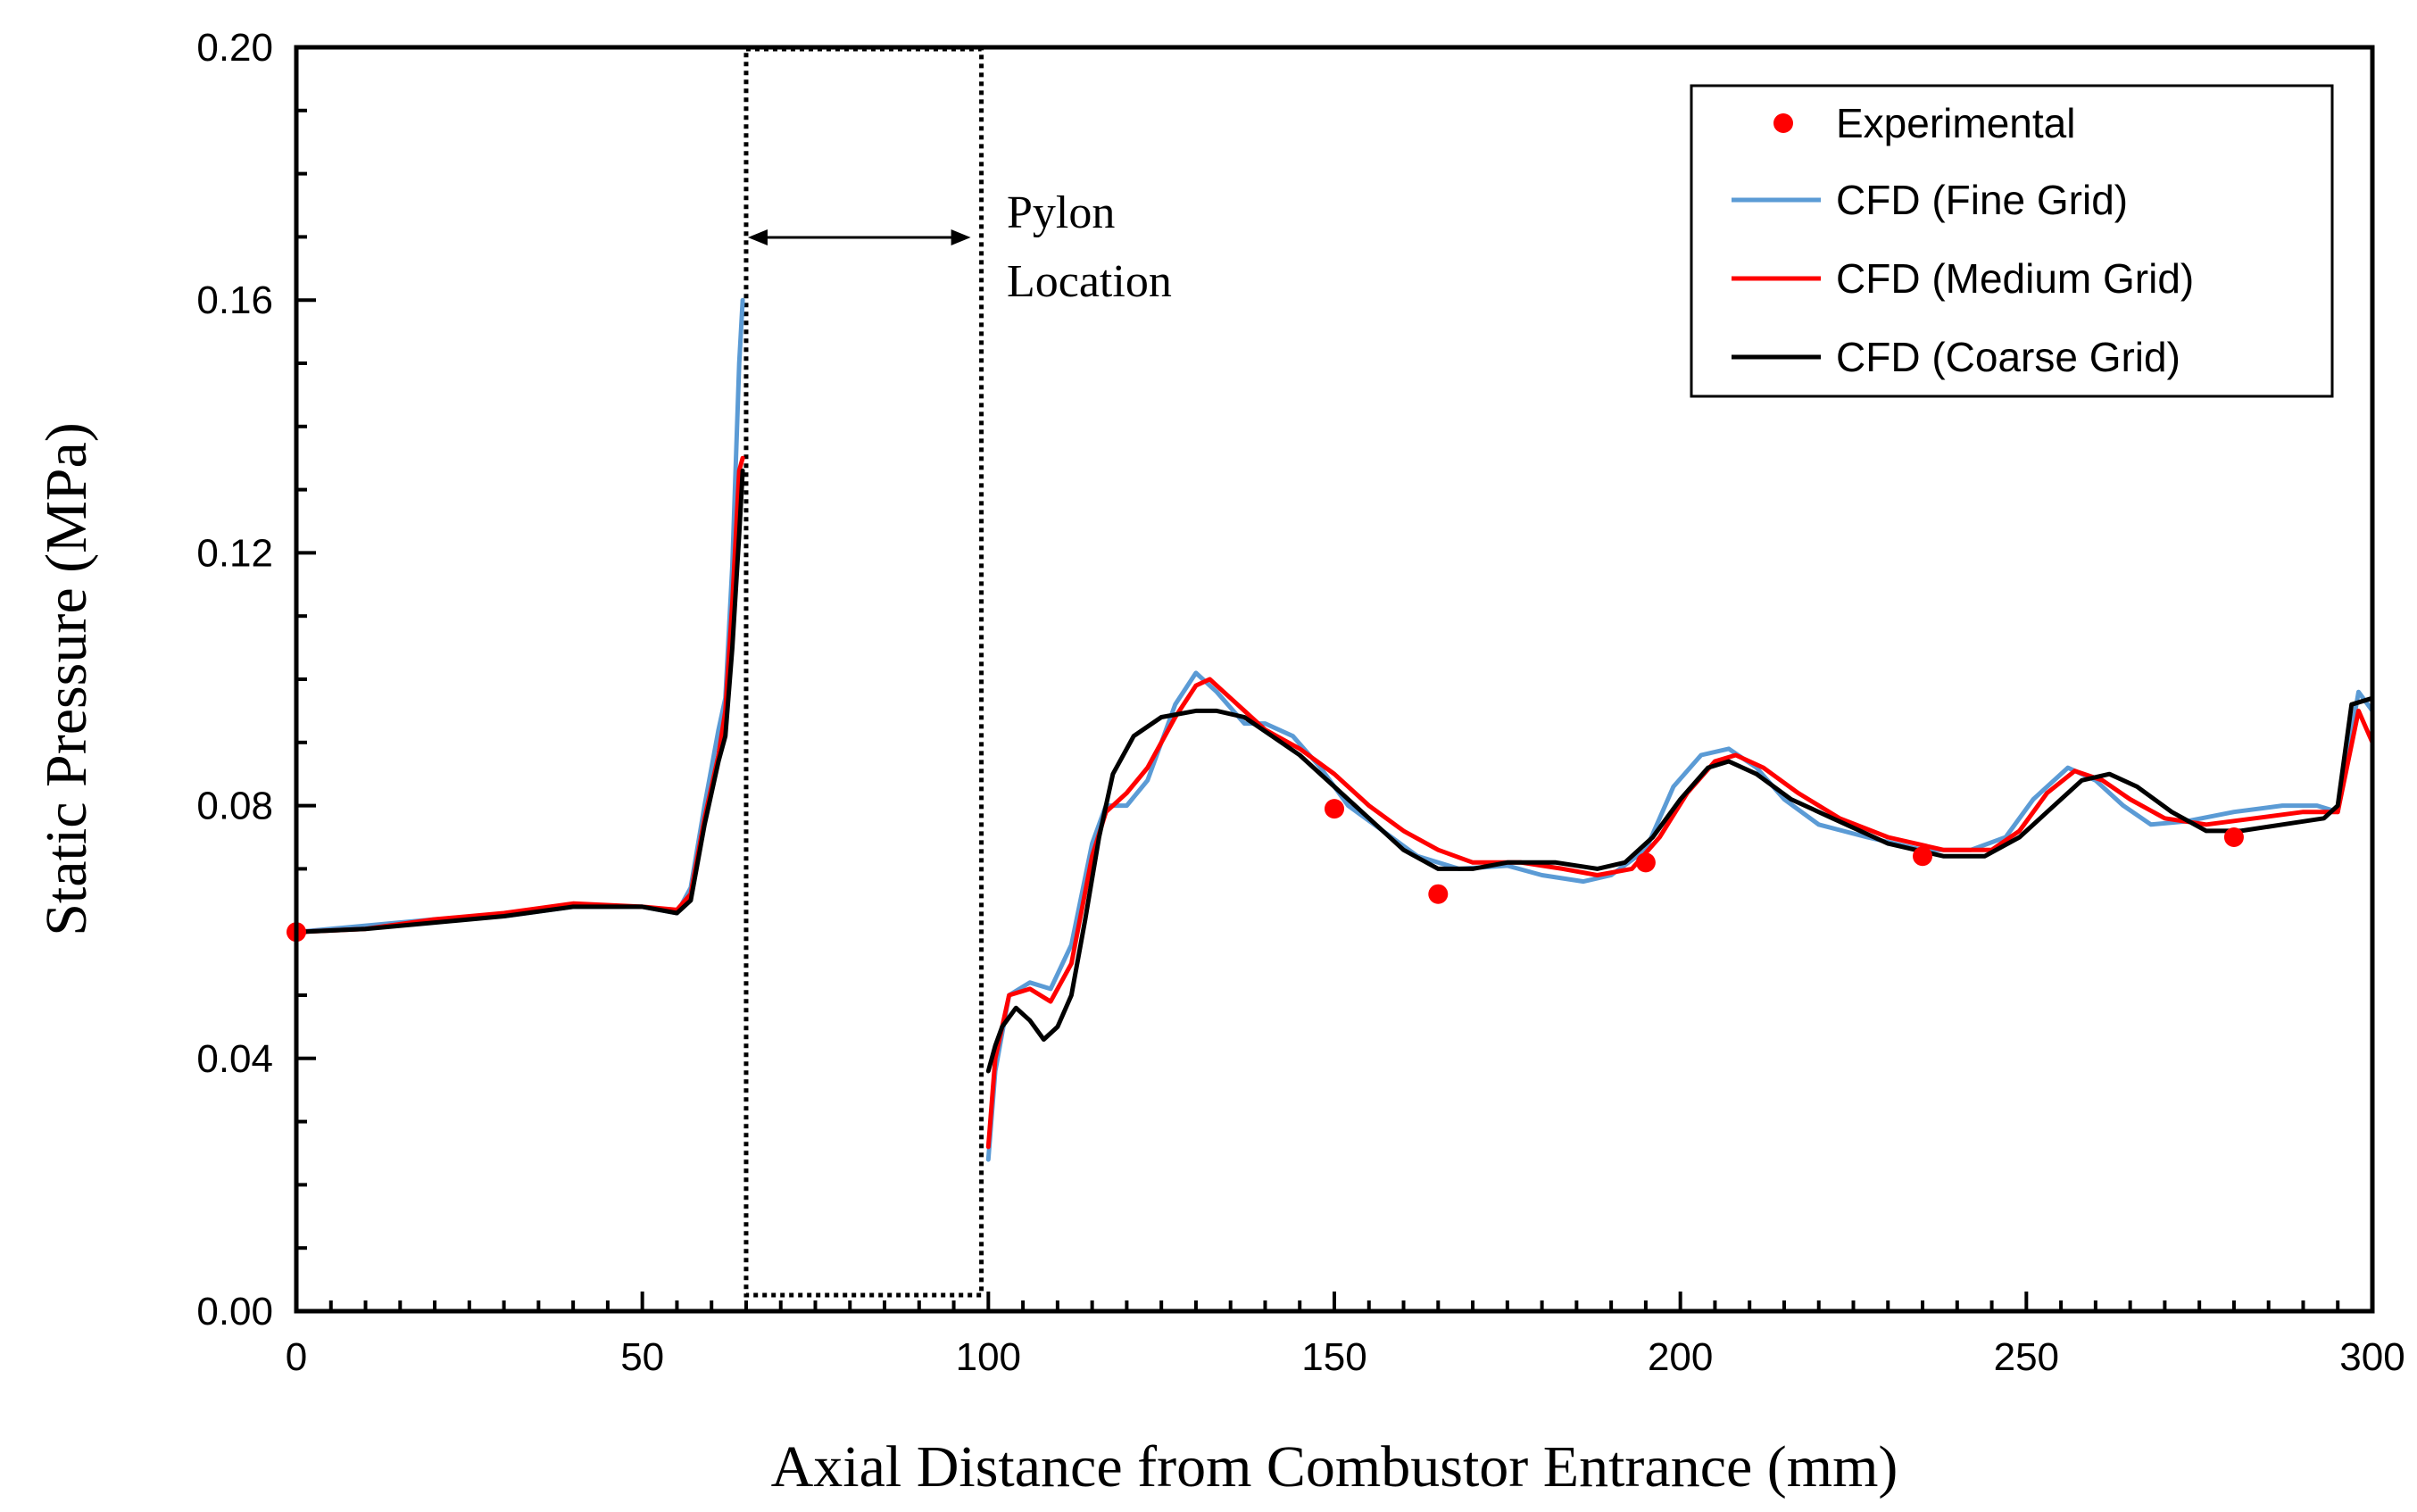 The image size is (2417, 1512). I want to click on pylon-annotation: Pylon Location, so click(959, 247).